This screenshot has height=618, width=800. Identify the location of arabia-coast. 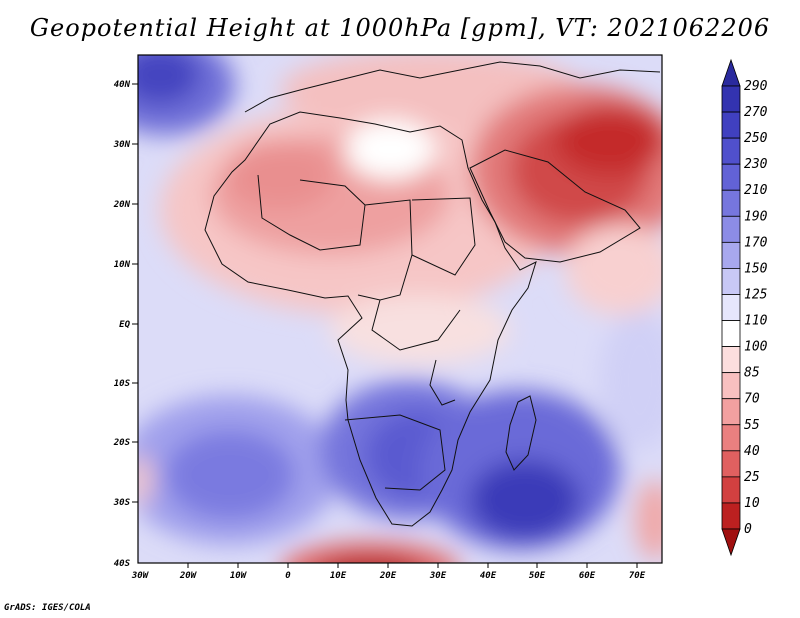
(555, 206).